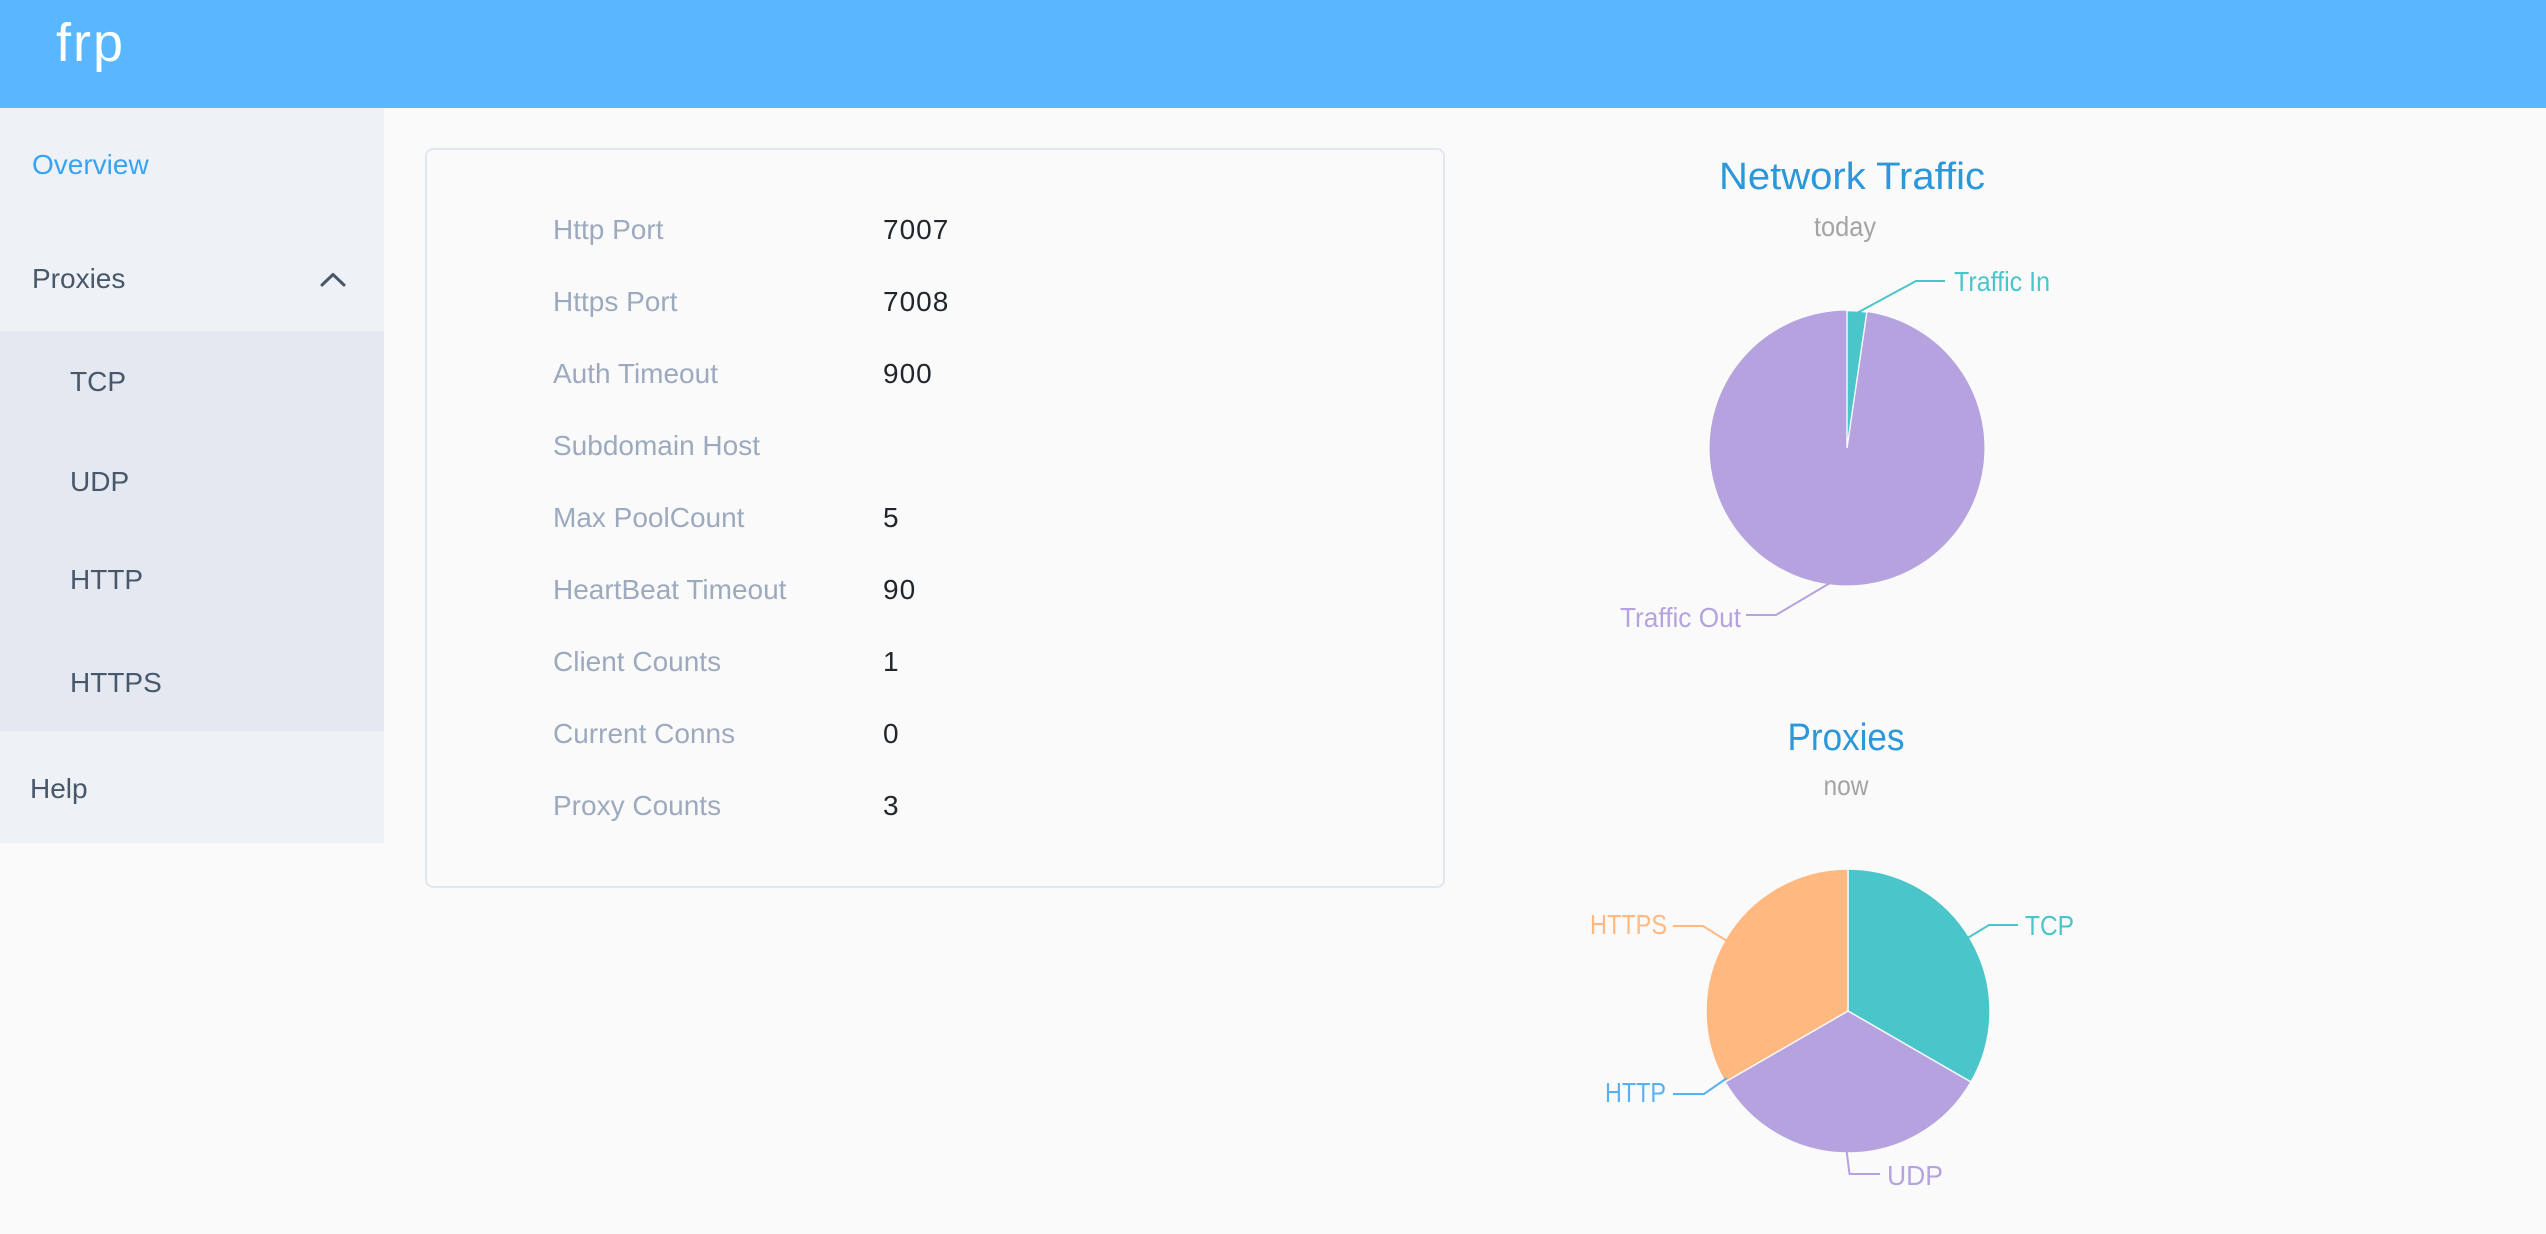 The height and width of the screenshot is (1234, 2546). I want to click on svg-text: HTTP, so click(1635, 1092).